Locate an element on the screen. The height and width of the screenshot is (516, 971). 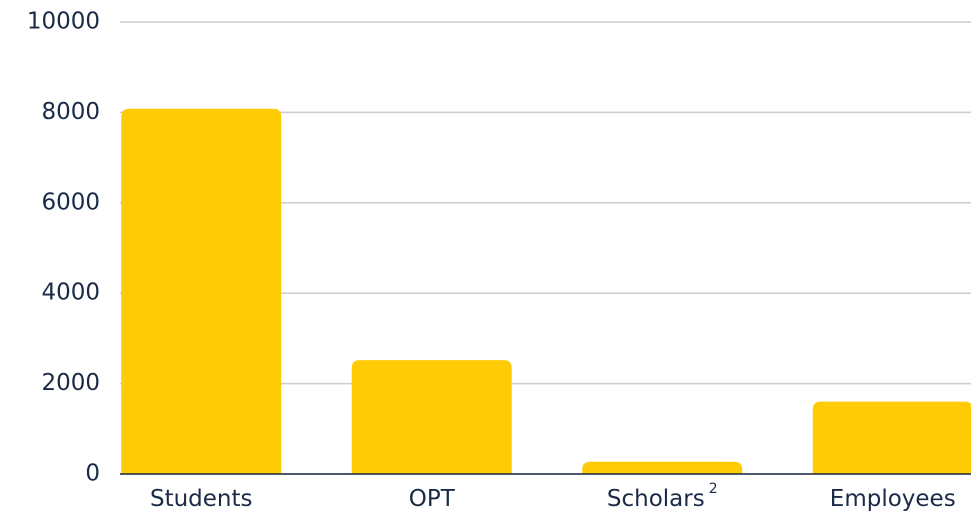
x-tick-label: Students is located at coordinates (201, 499).